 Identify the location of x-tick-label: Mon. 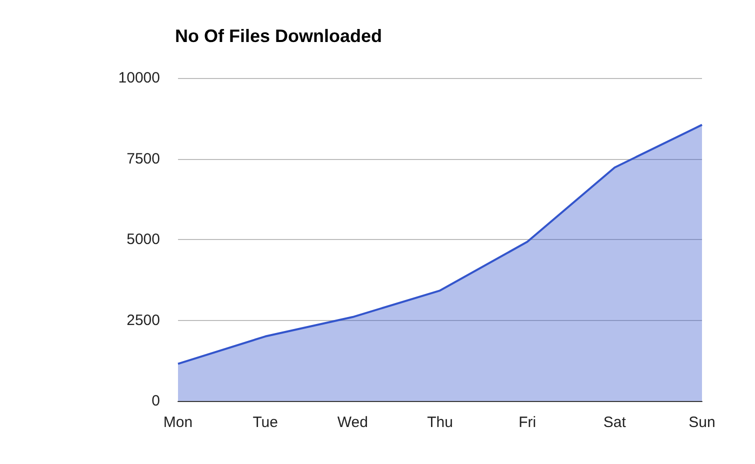
(178, 422).